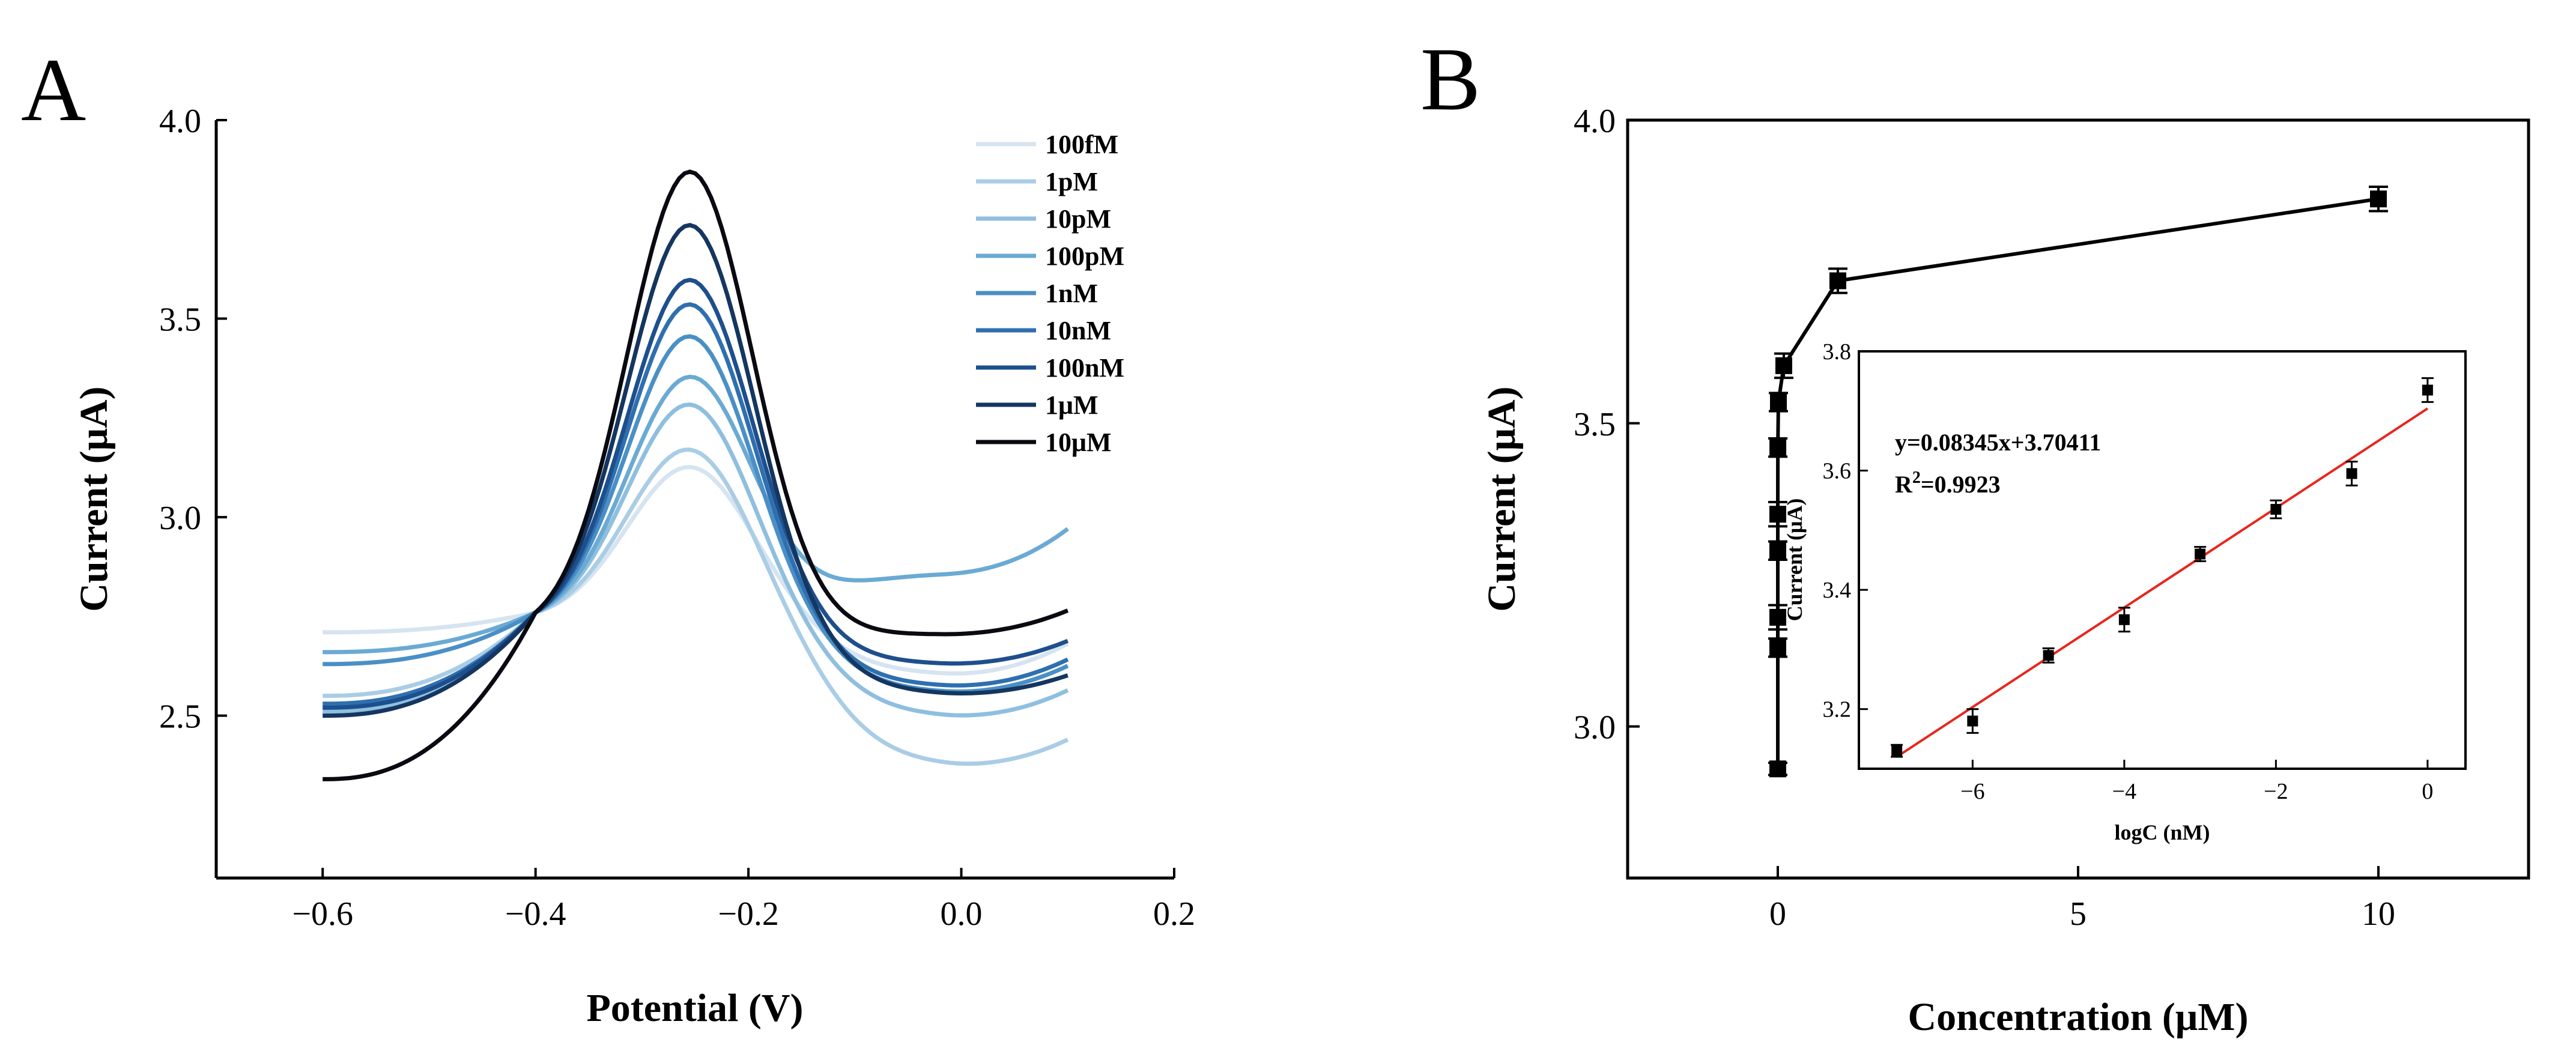 This screenshot has width=2576, height=1057. Describe the element at coordinates (1777, 914) in the screenshot. I see `panel-b-x-tick-label: 0` at that location.